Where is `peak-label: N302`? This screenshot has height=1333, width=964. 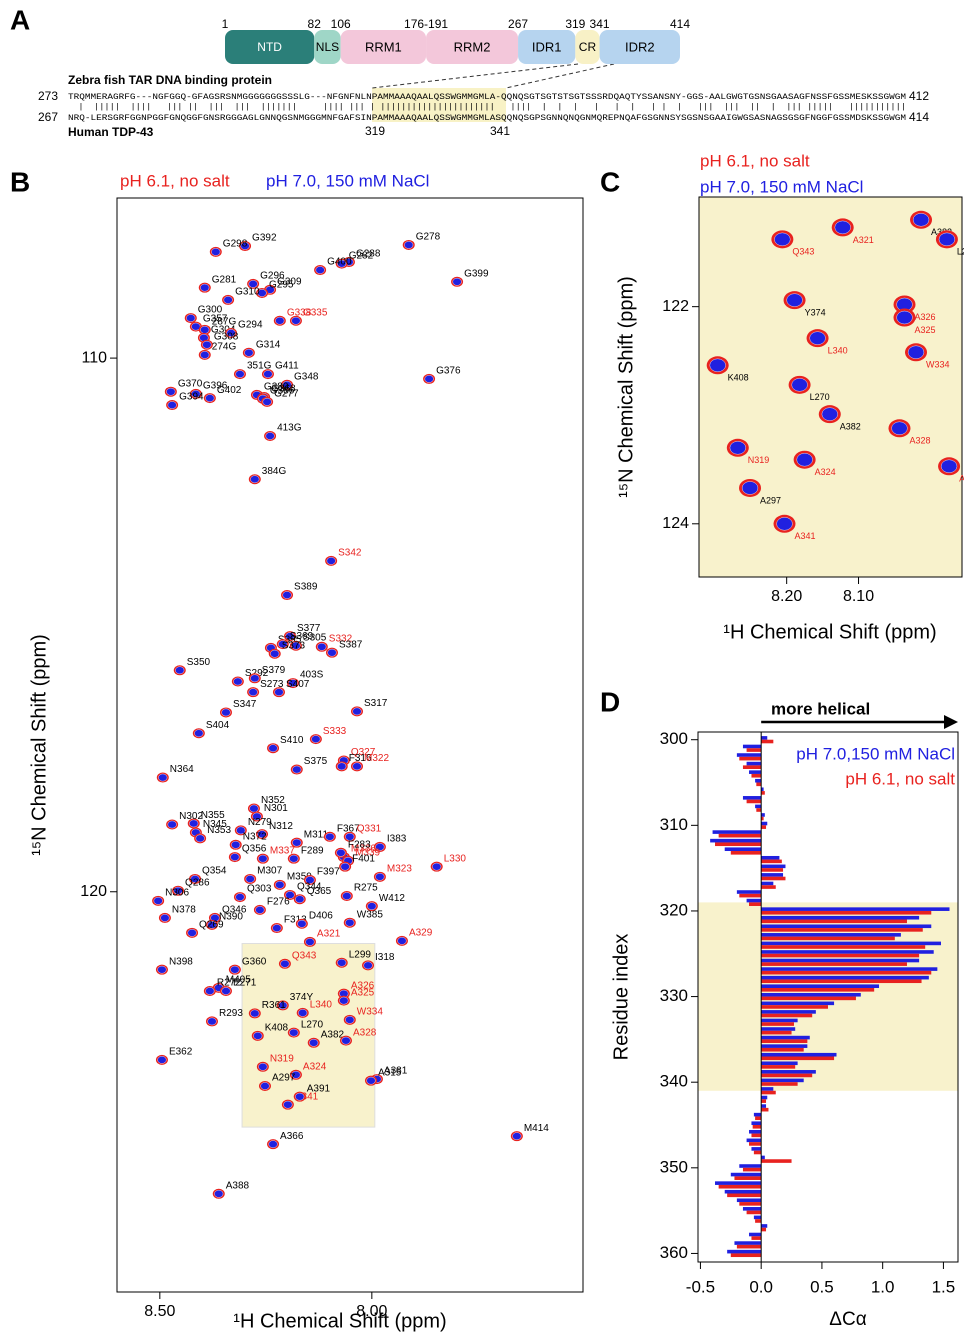 peak-label: N302 is located at coordinates (191, 816).